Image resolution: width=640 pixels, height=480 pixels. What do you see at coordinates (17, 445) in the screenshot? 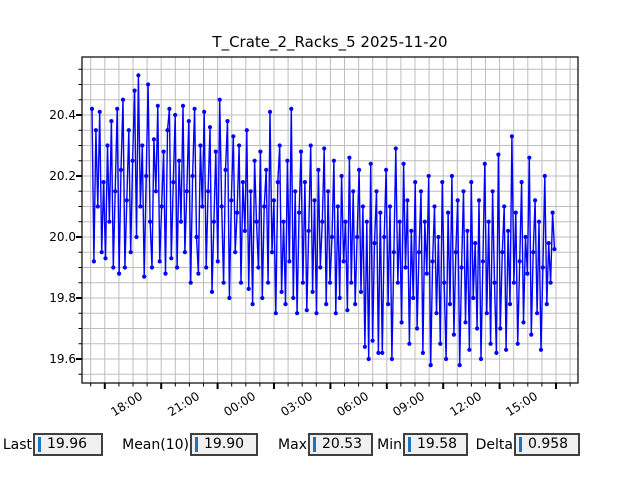
I see `stat-label-last: Last` at bounding box center [17, 445].